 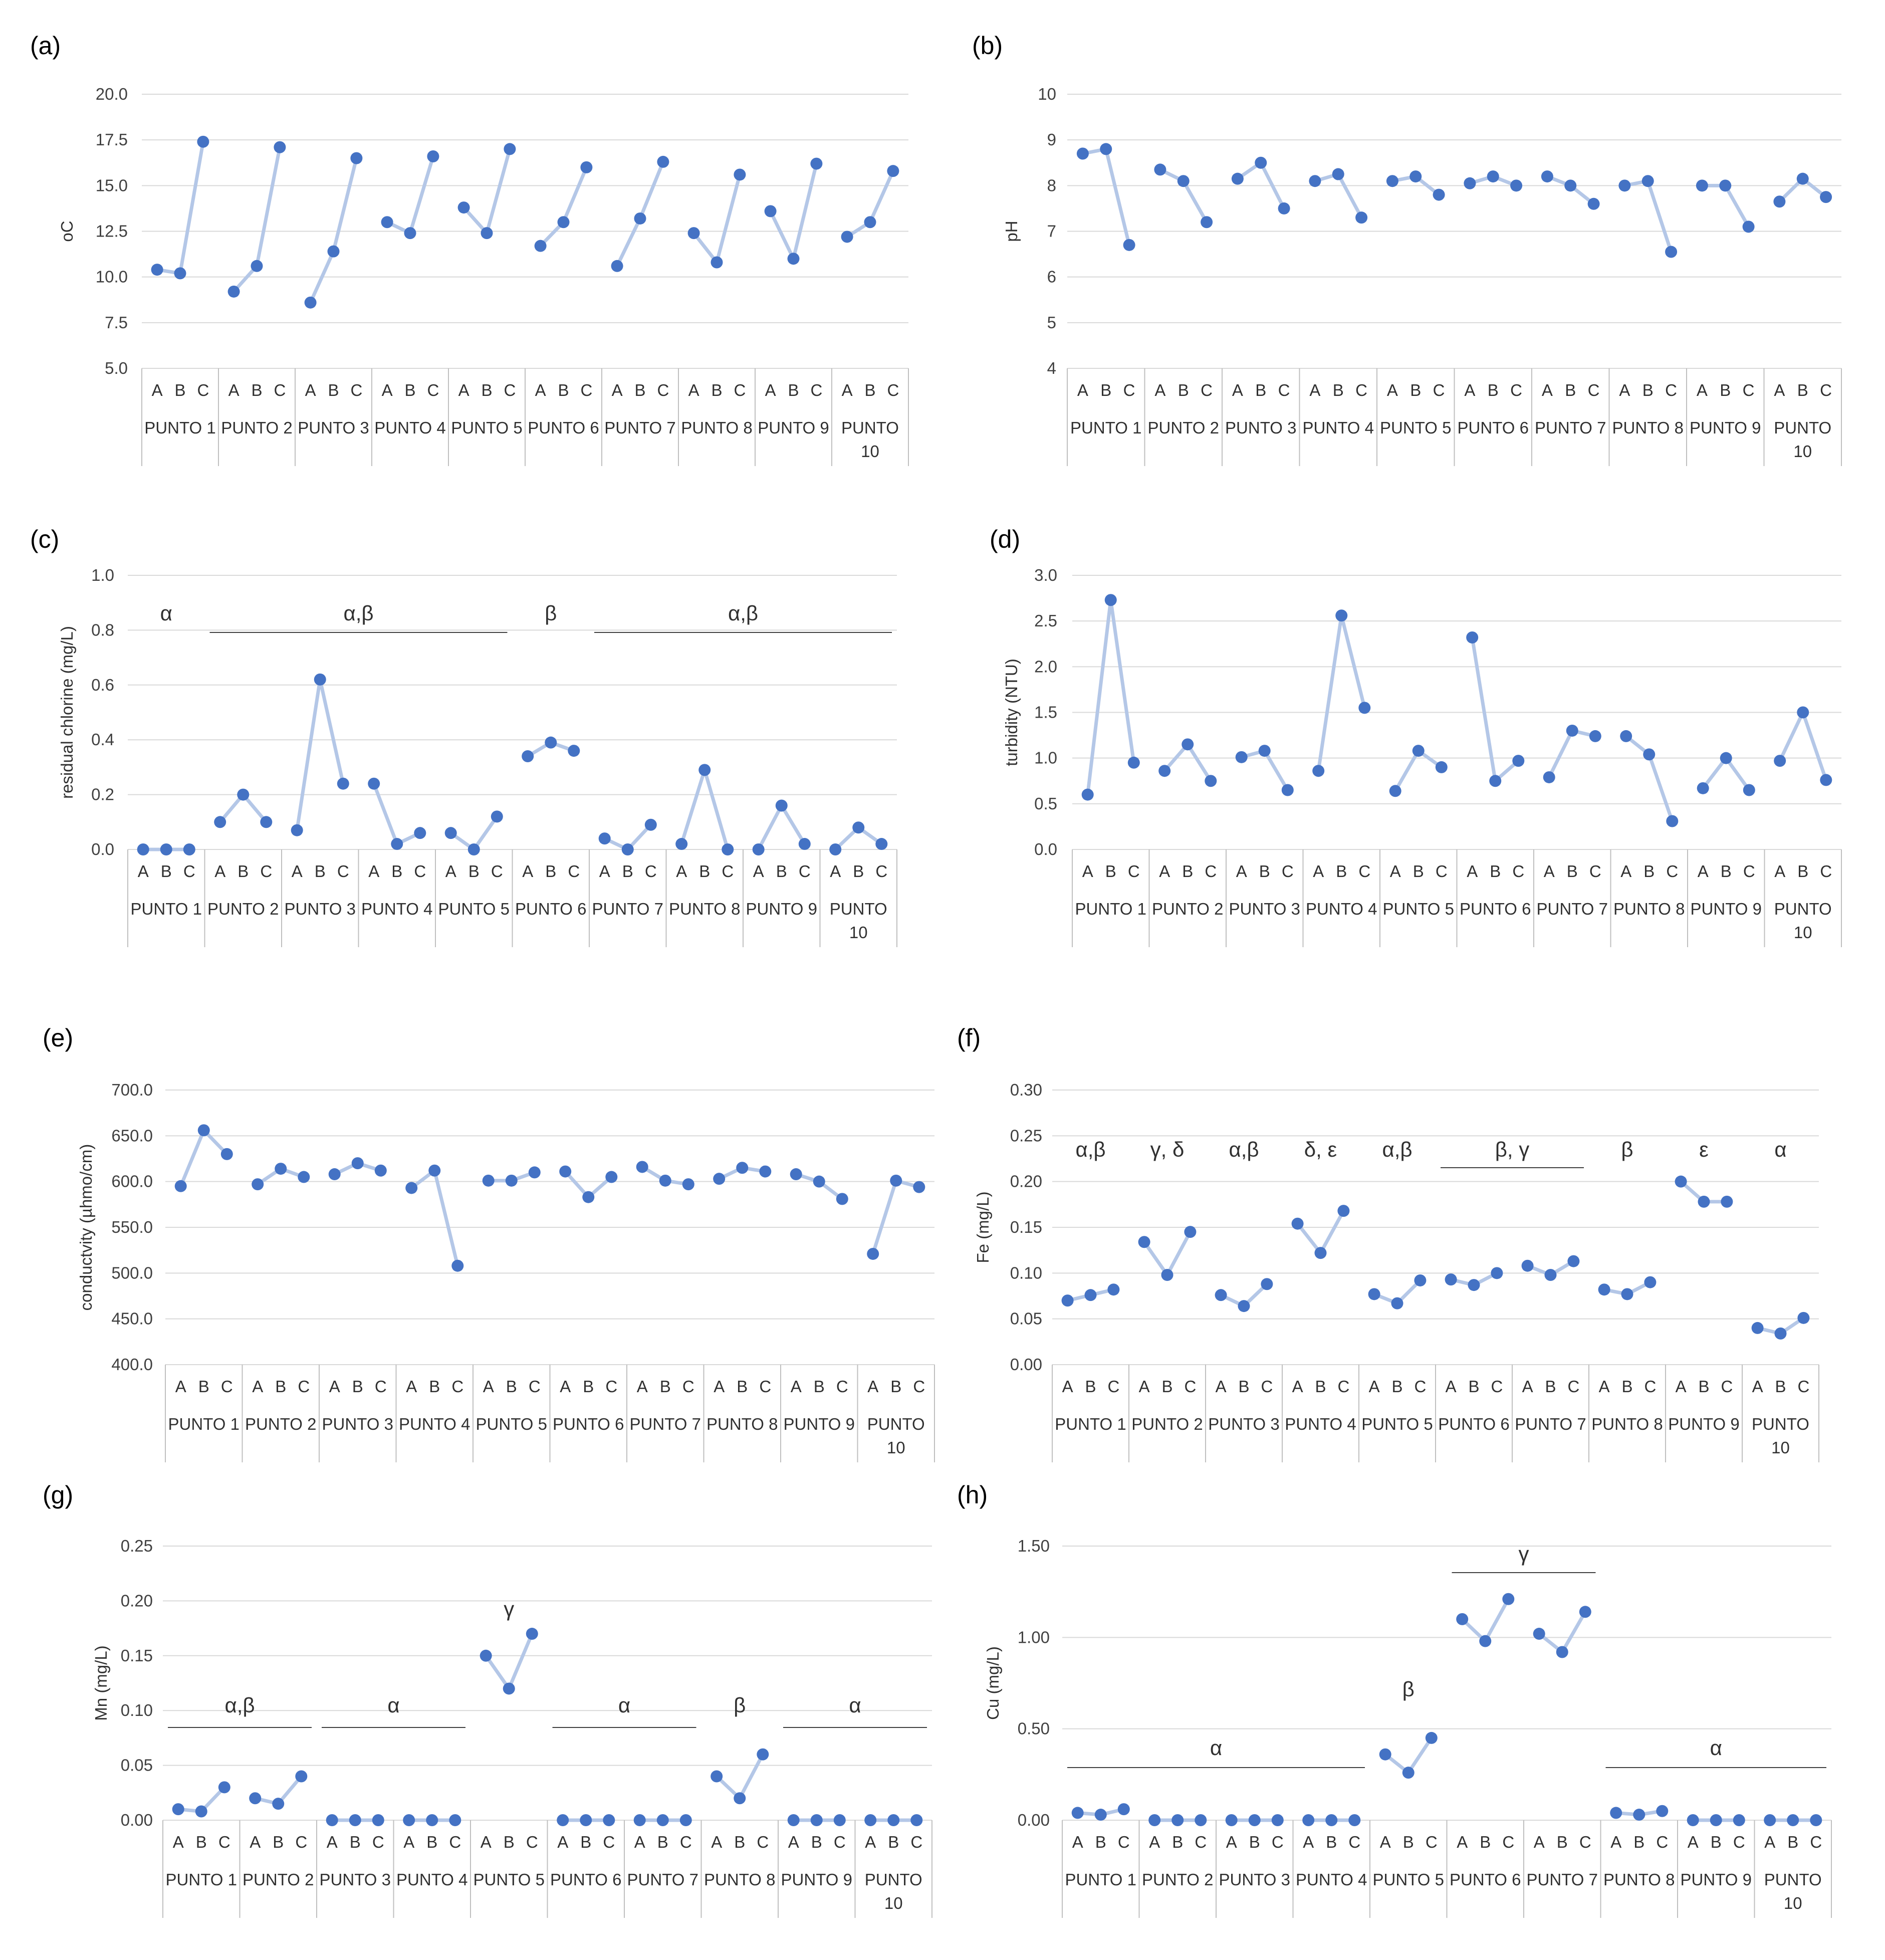 I want to click on data-point-punto-9-a, so click(x=1681, y=1181).